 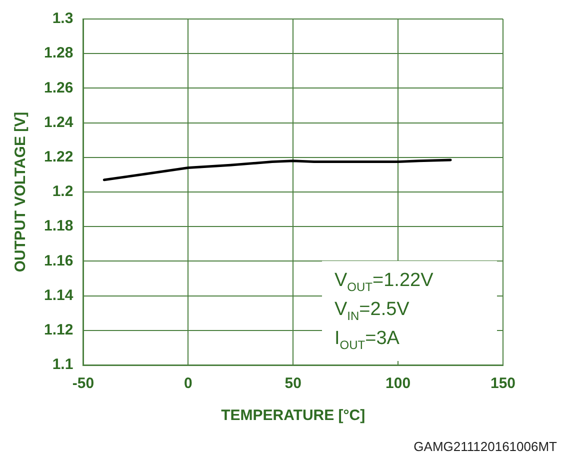 I want to click on annotation: V$_{IN}$=2.5V, so click(x=372, y=311).